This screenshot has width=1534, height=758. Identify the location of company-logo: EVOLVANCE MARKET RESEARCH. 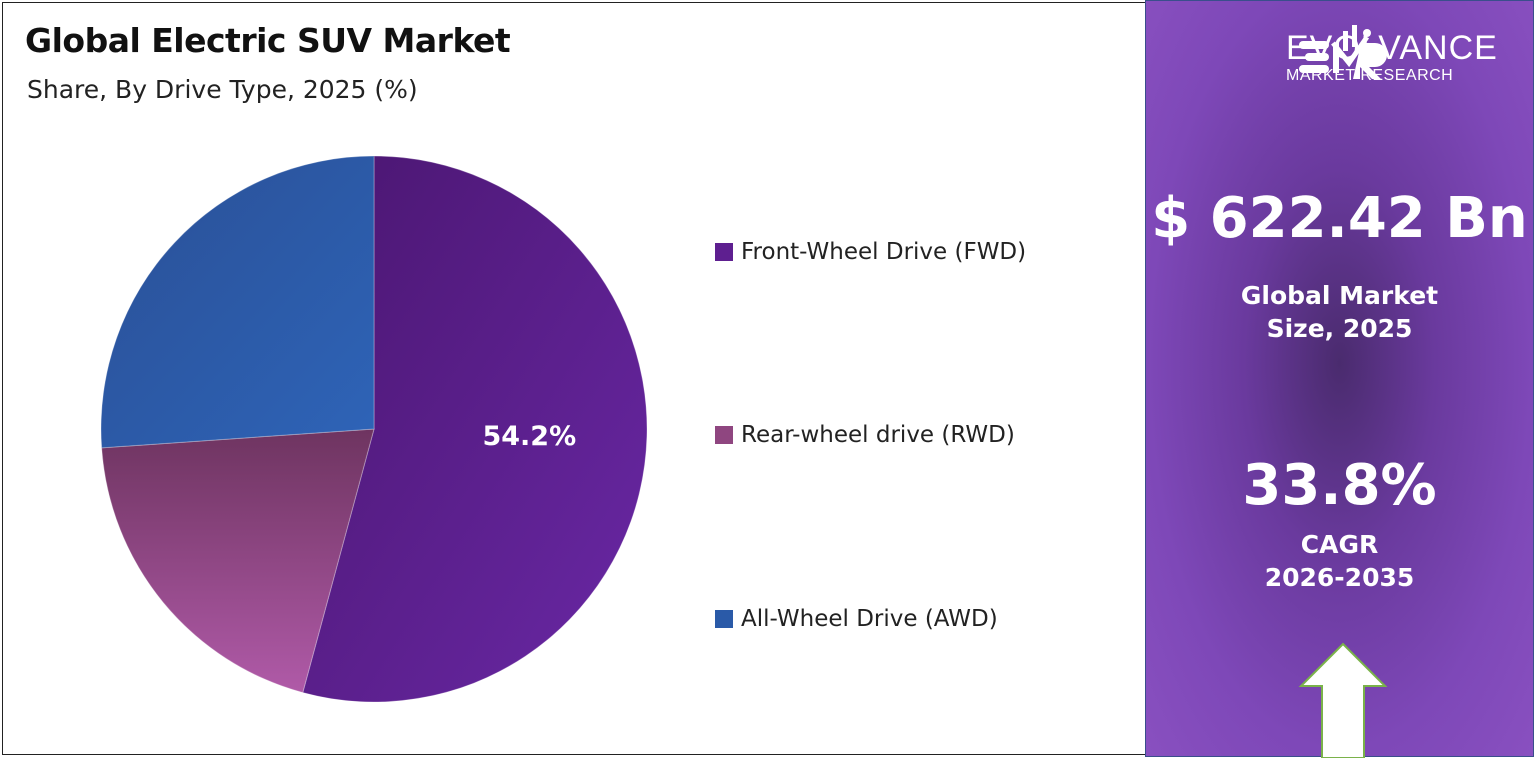
(1347, 53).